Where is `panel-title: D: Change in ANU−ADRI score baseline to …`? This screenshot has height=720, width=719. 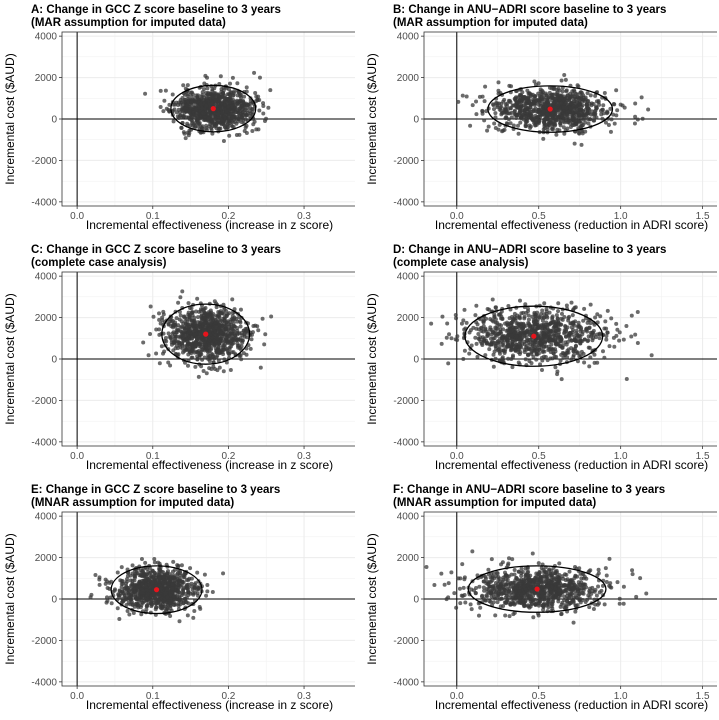
panel-title: D: Change in ANU−ADRI score baseline to … is located at coordinates (529, 250).